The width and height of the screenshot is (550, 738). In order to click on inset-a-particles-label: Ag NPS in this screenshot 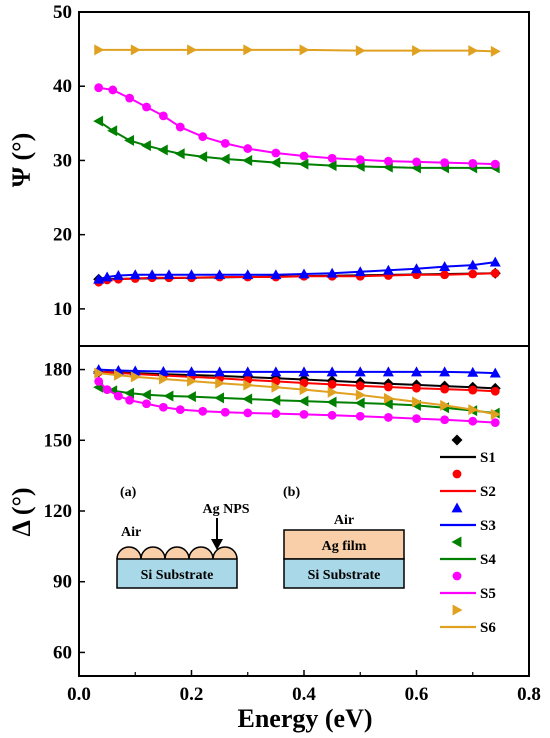, I will do `click(225, 509)`.